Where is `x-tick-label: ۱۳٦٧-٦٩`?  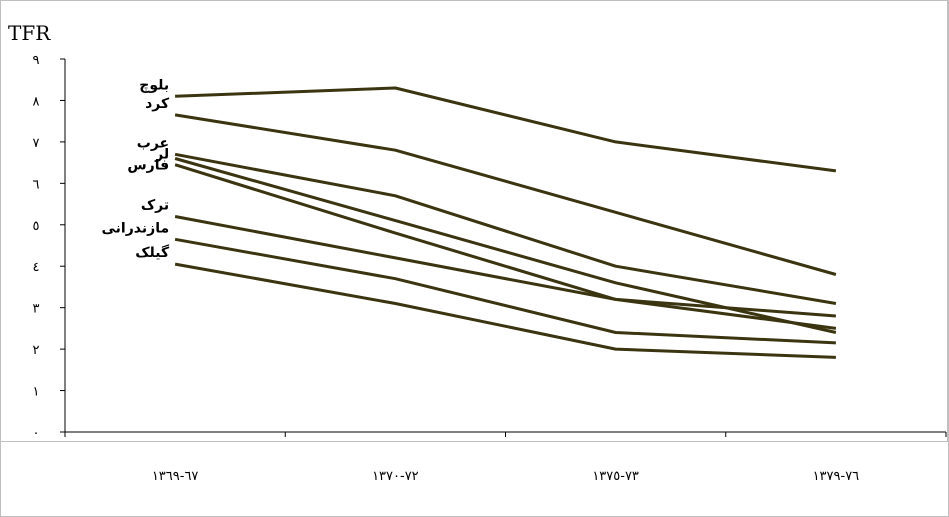 x-tick-label: ۱۳٦٧-٦٩ is located at coordinates (175, 476).